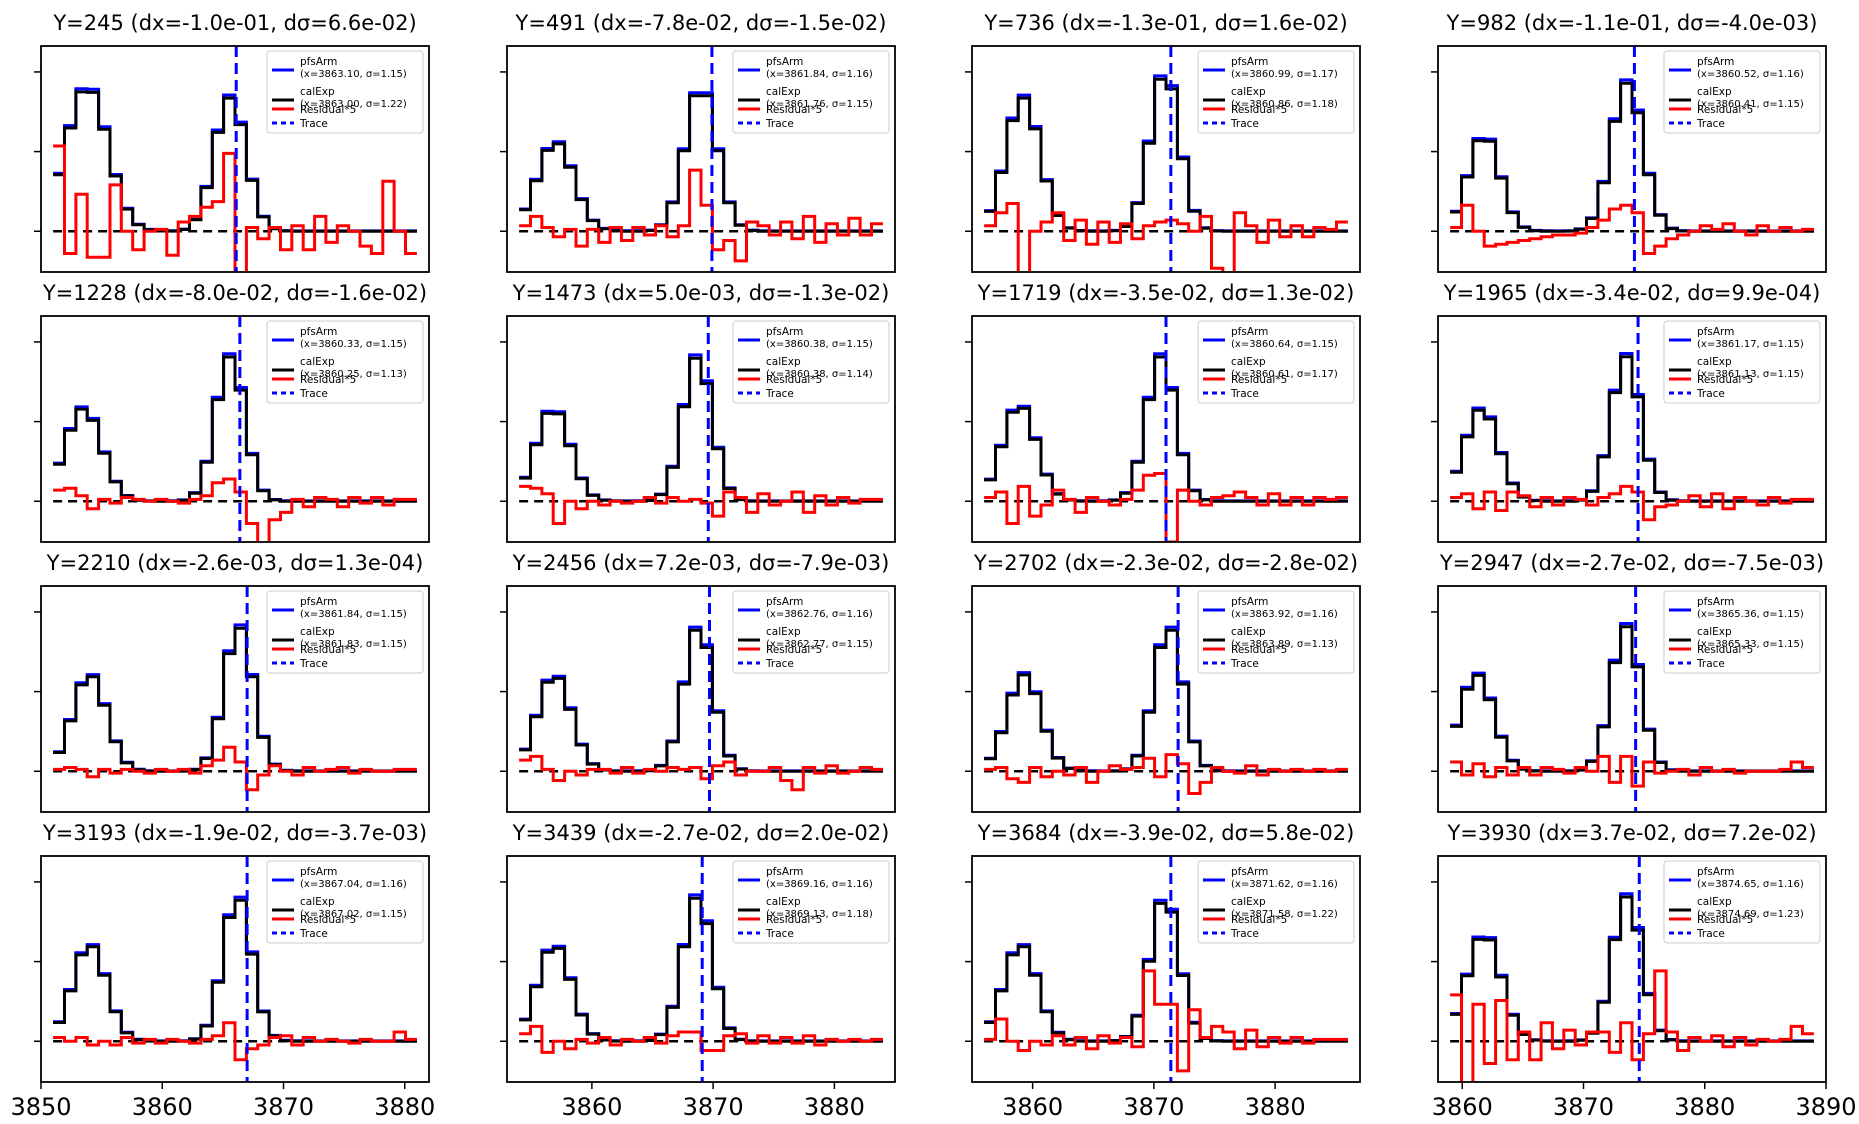 The width and height of the screenshot is (1859, 1124). Describe the element at coordinates (1750, 344) in the screenshot. I see `legend-entry-pfsarm-fit: (x=3861.17, σ=1.15)` at that location.